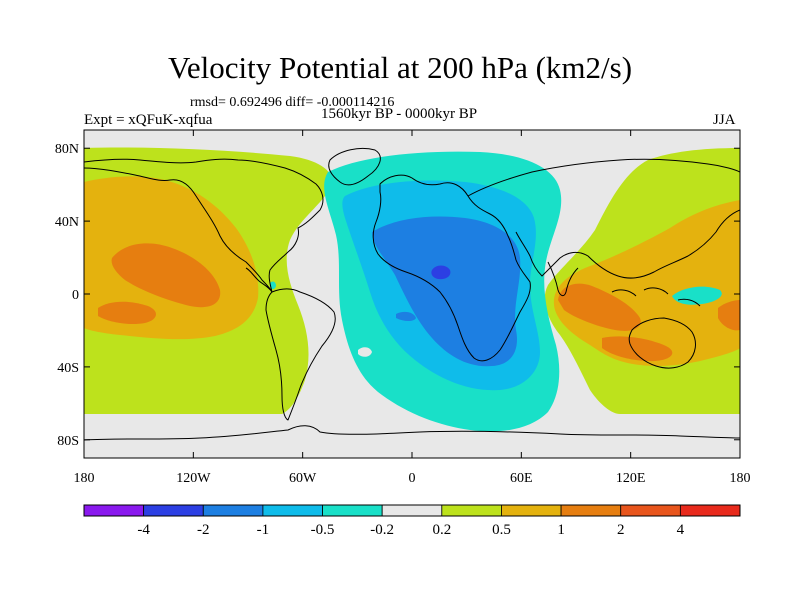 This screenshot has width=800, height=600. What do you see at coordinates (603, 218) in the screenshot?
I see `asia-coast` at bounding box center [603, 218].